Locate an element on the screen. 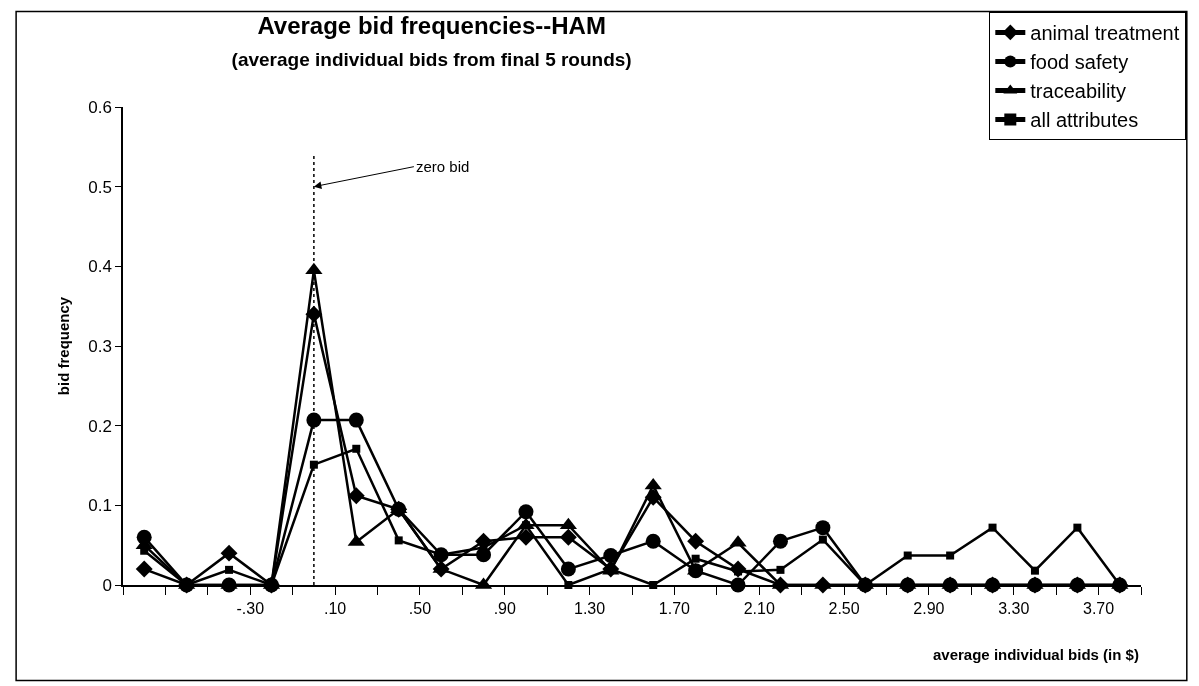 This screenshot has width=1199, height=686. y-axis-title: bid frequency is located at coordinates (63, 346).